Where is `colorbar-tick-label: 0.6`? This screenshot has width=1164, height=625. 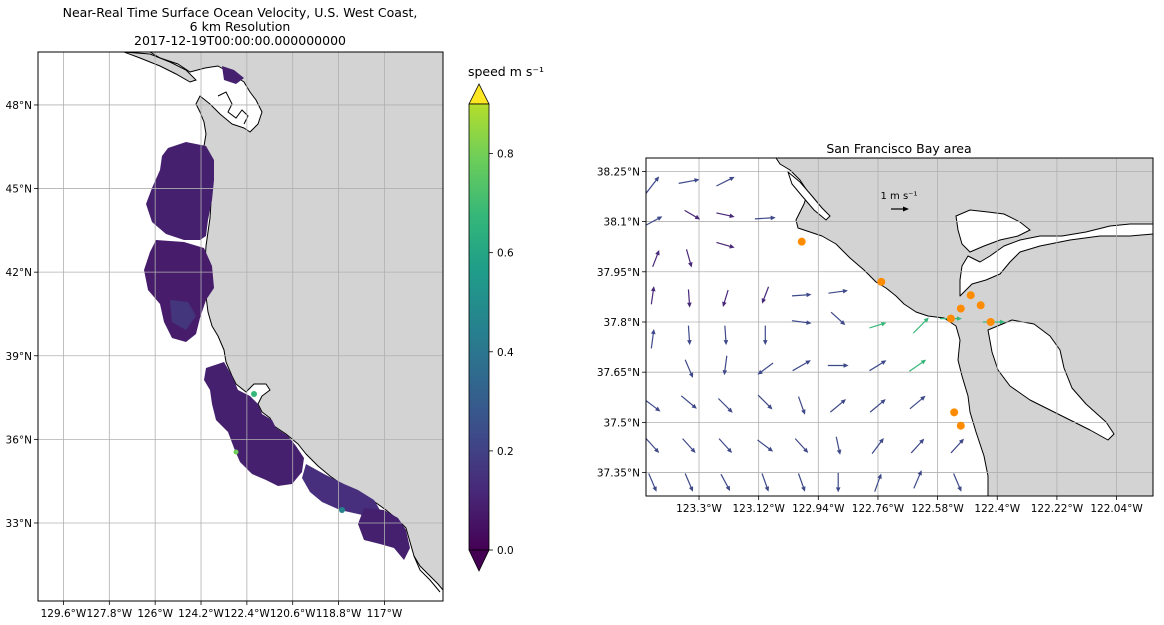
colorbar-tick-label: 0.6 is located at coordinates (505, 254).